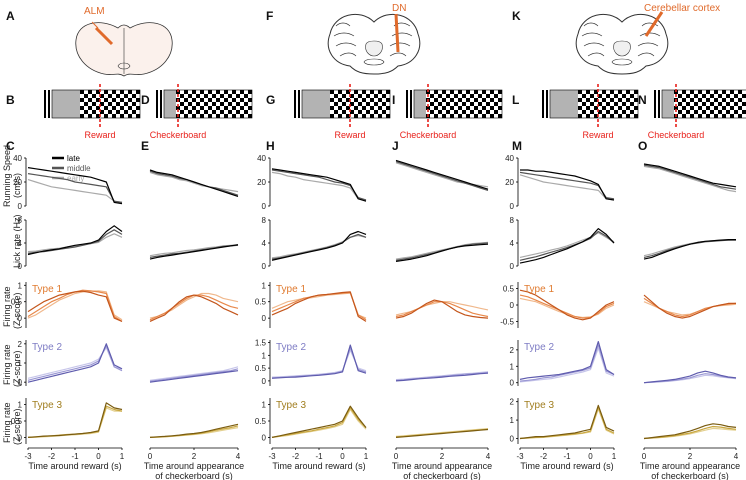 This screenshot has width=746, height=480. I want to click on task-schematic-checkerboard: Checkerboard, so click(451, 112).